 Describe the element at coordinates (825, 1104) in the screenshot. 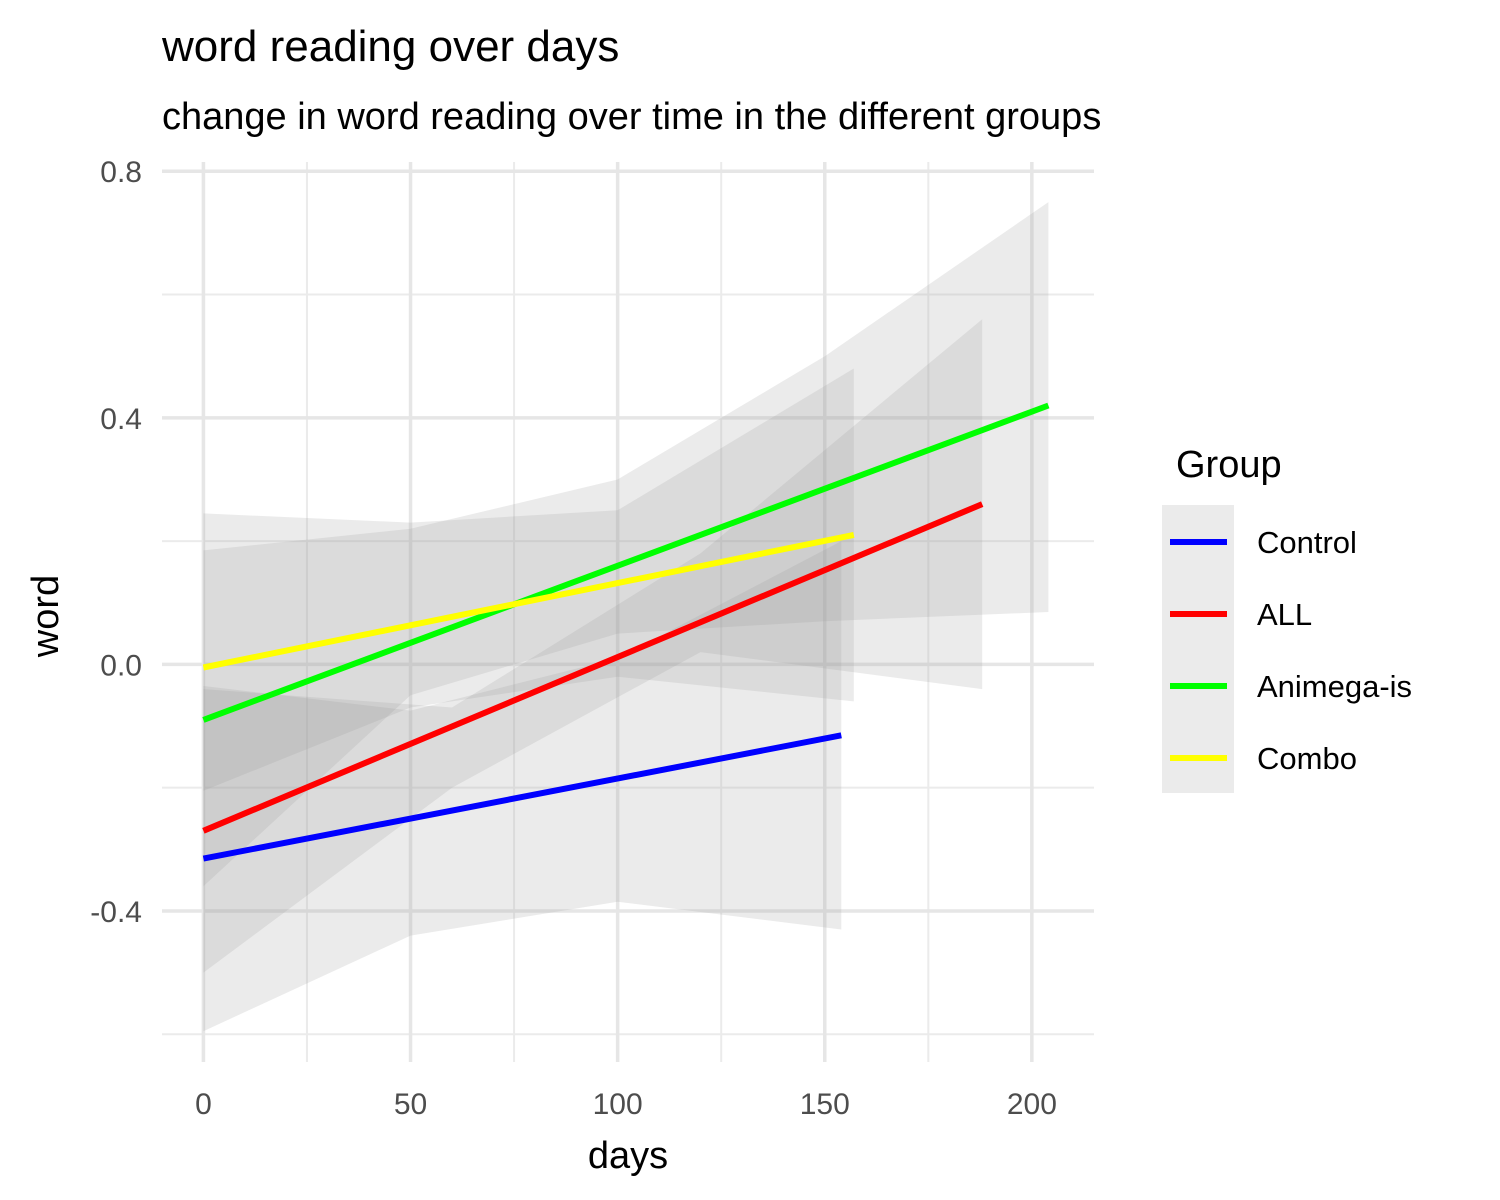

I see `x-tick-label: 150` at that location.